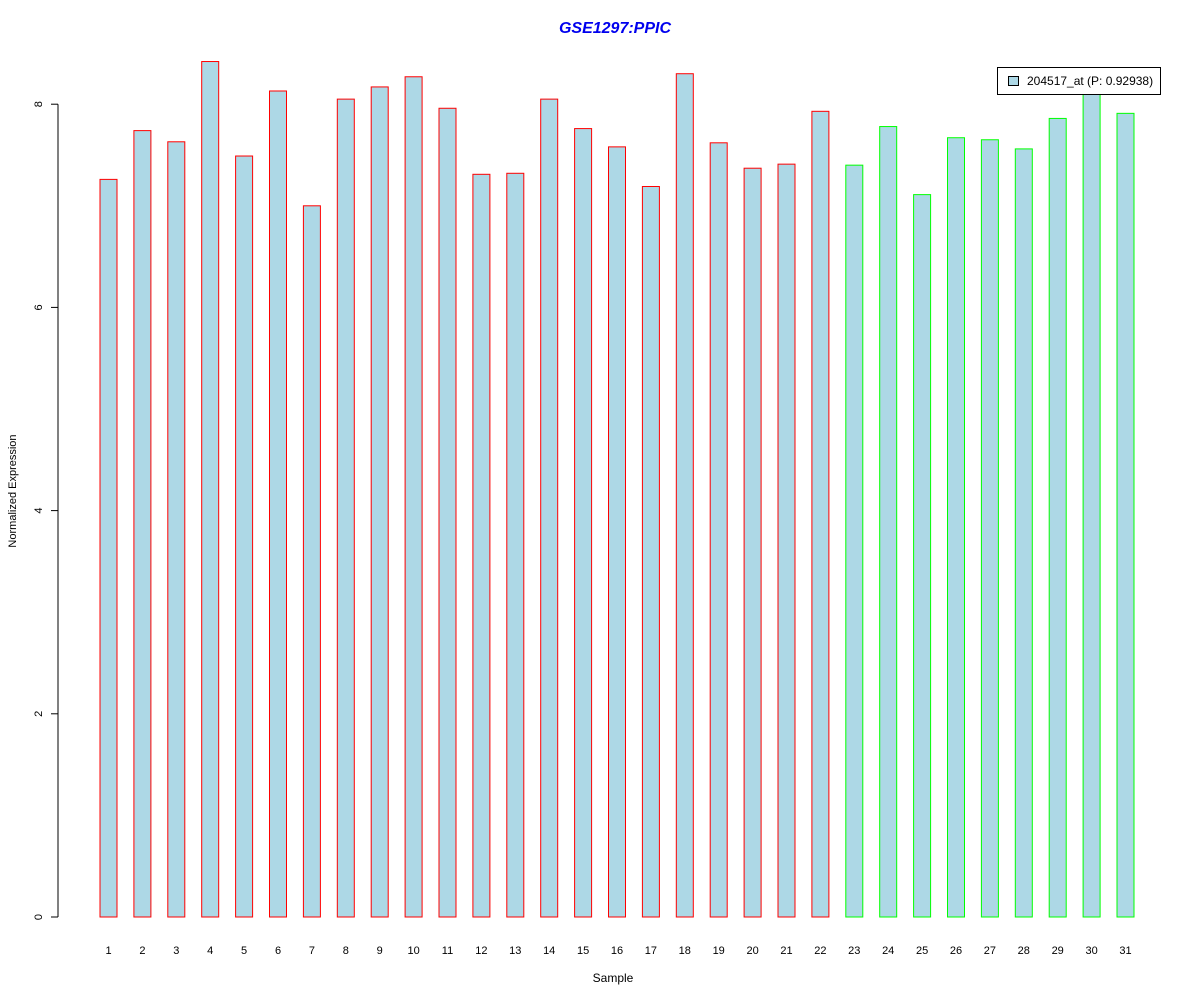 This screenshot has height=1000, width=1200. I want to click on legend-swatch, so click(1013, 81).